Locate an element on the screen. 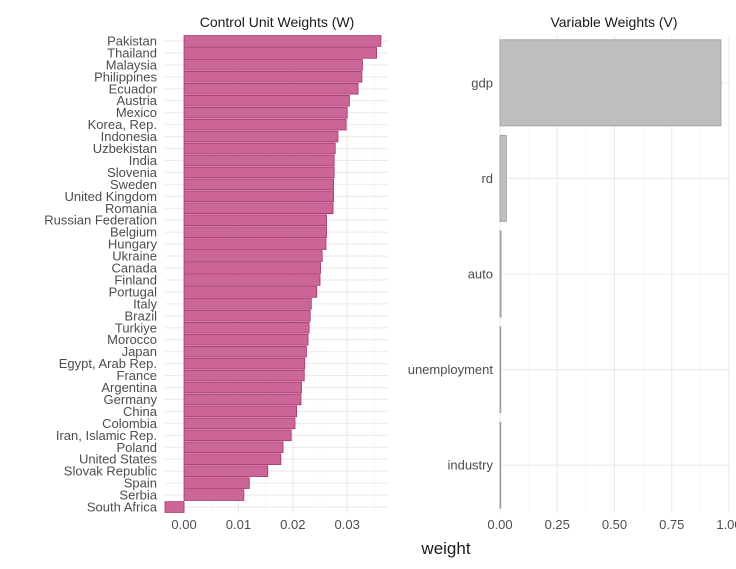  category-label-indonesia: Indonesia is located at coordinates (129, 136).